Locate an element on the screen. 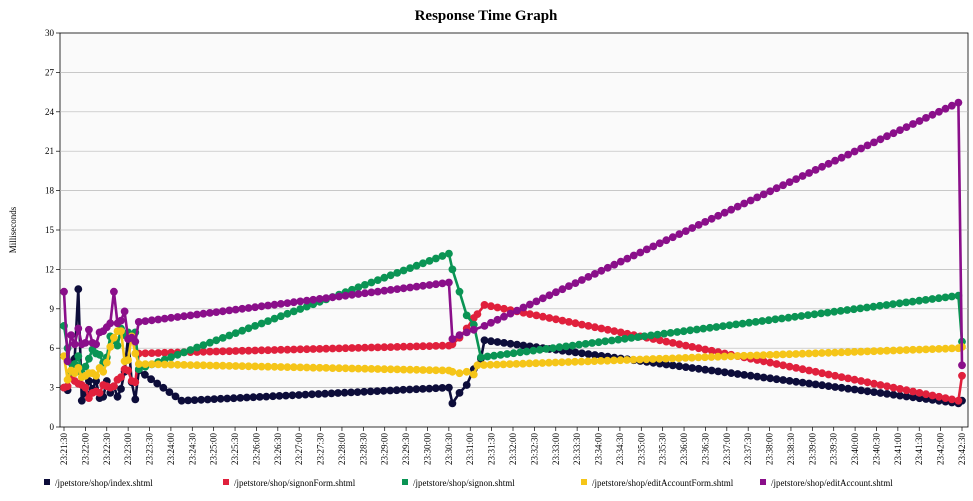 Image resolution: width=973 pixels, height=501 pixels. x-tick-label: 23:41:00 is located at coordinates (898, 449).